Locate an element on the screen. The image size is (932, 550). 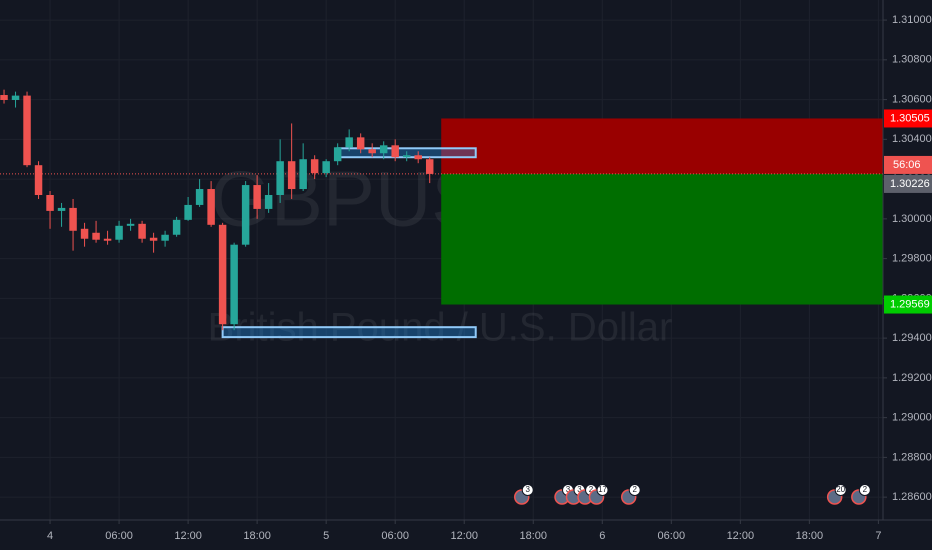
x-tick-label: 4 is located at coordinates (50, 536).